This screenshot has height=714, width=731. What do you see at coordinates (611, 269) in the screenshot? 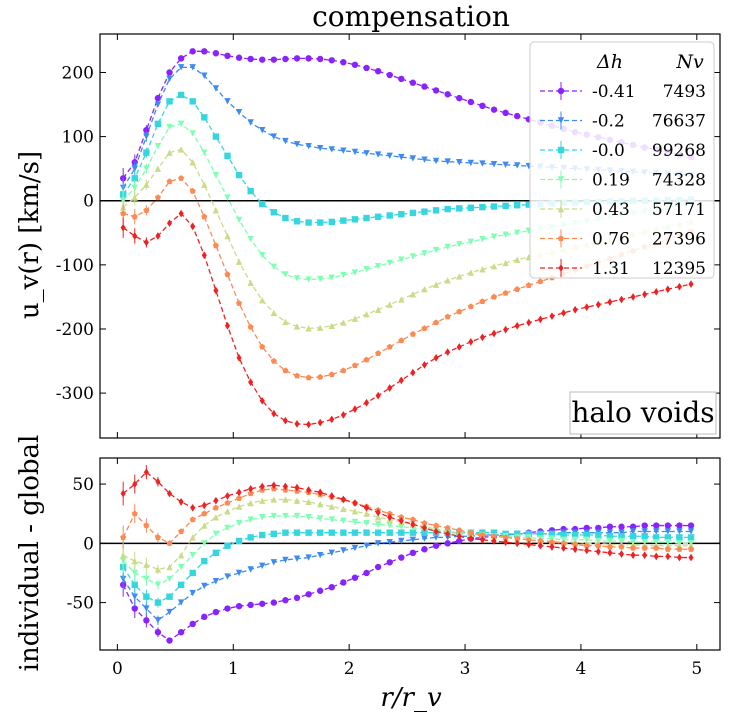
I see `legend-label: 1.31` at bounding box center [611, 269].